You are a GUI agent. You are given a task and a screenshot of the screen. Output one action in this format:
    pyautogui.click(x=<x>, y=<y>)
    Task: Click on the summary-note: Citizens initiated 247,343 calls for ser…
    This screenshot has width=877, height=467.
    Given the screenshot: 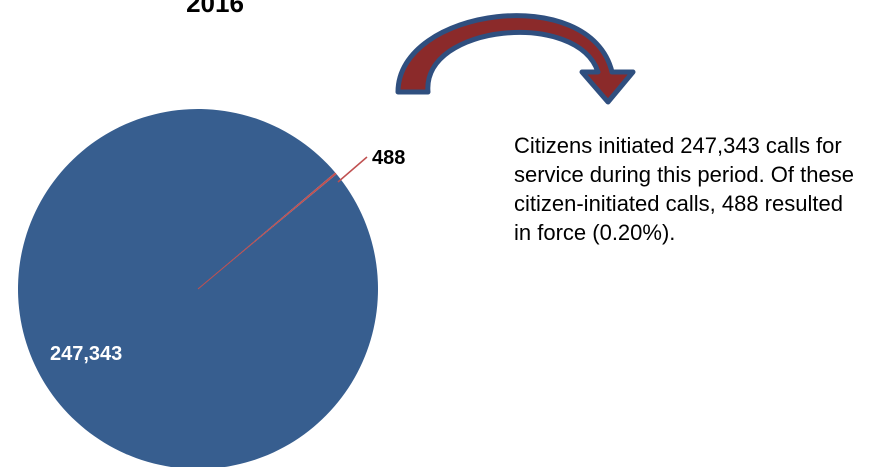 What is the action you would take?
    pyautogui.click(x=684, y=189)
    